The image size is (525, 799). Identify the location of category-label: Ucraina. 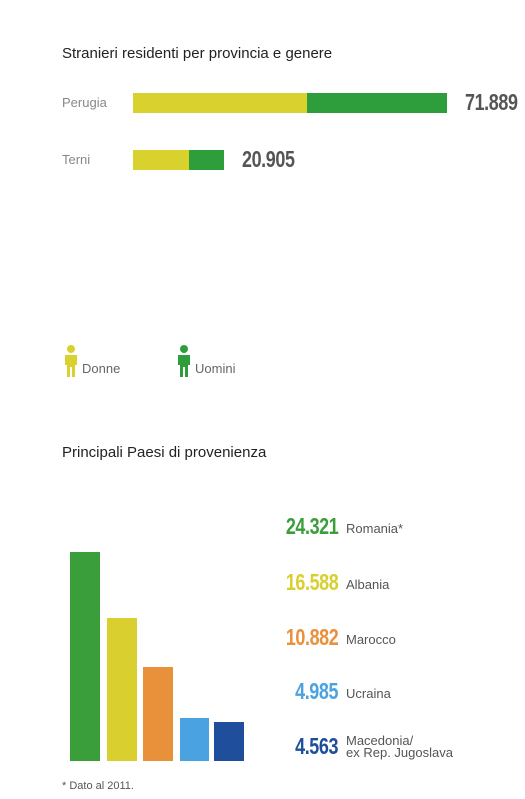
(368, 693).